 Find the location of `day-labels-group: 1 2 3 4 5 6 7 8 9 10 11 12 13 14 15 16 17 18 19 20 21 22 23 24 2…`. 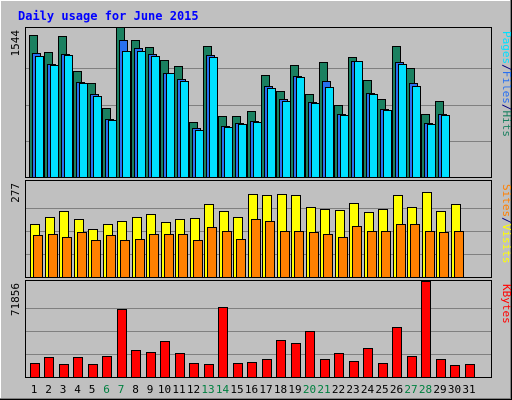

day-labels-group: 1 2 3 4 5 6 7 8 9 10 11 12 13 14 15 16 17 18 19 20 21 22 23 24 2… is located at coordinates (253, 389).